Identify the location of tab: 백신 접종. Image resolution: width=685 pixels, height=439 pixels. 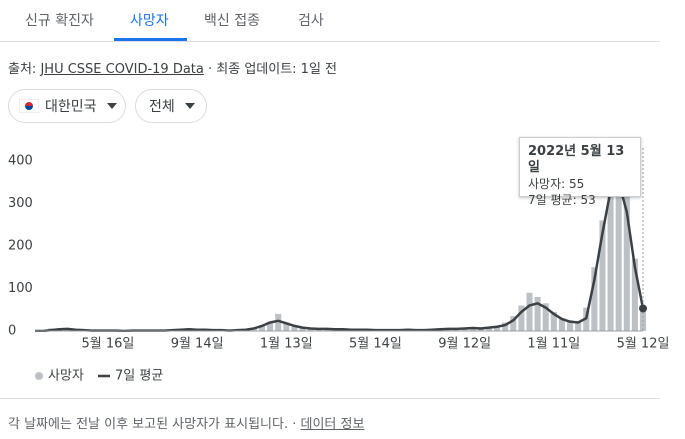
(232, 21).